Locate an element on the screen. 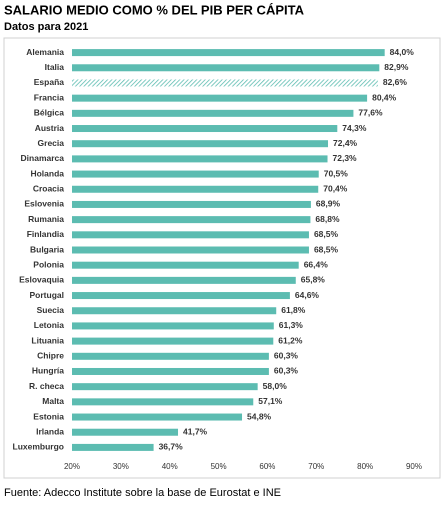 The height and width of the screenshot is (507, 444). data-label: 82,6% is located at coordinates (395, 82).